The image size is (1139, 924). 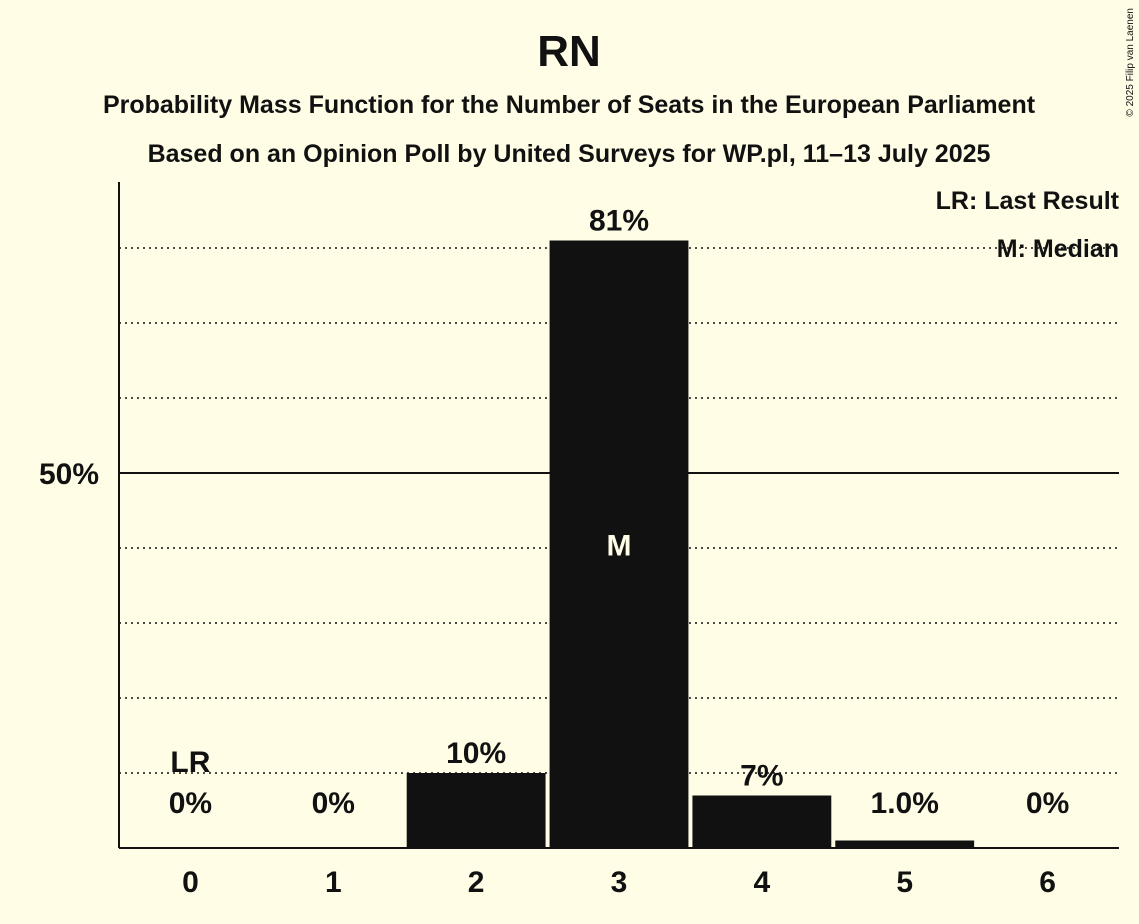 I want to click on copyright-notice: © 2025 Filip van Laenen, so click(x=1130, y=62).